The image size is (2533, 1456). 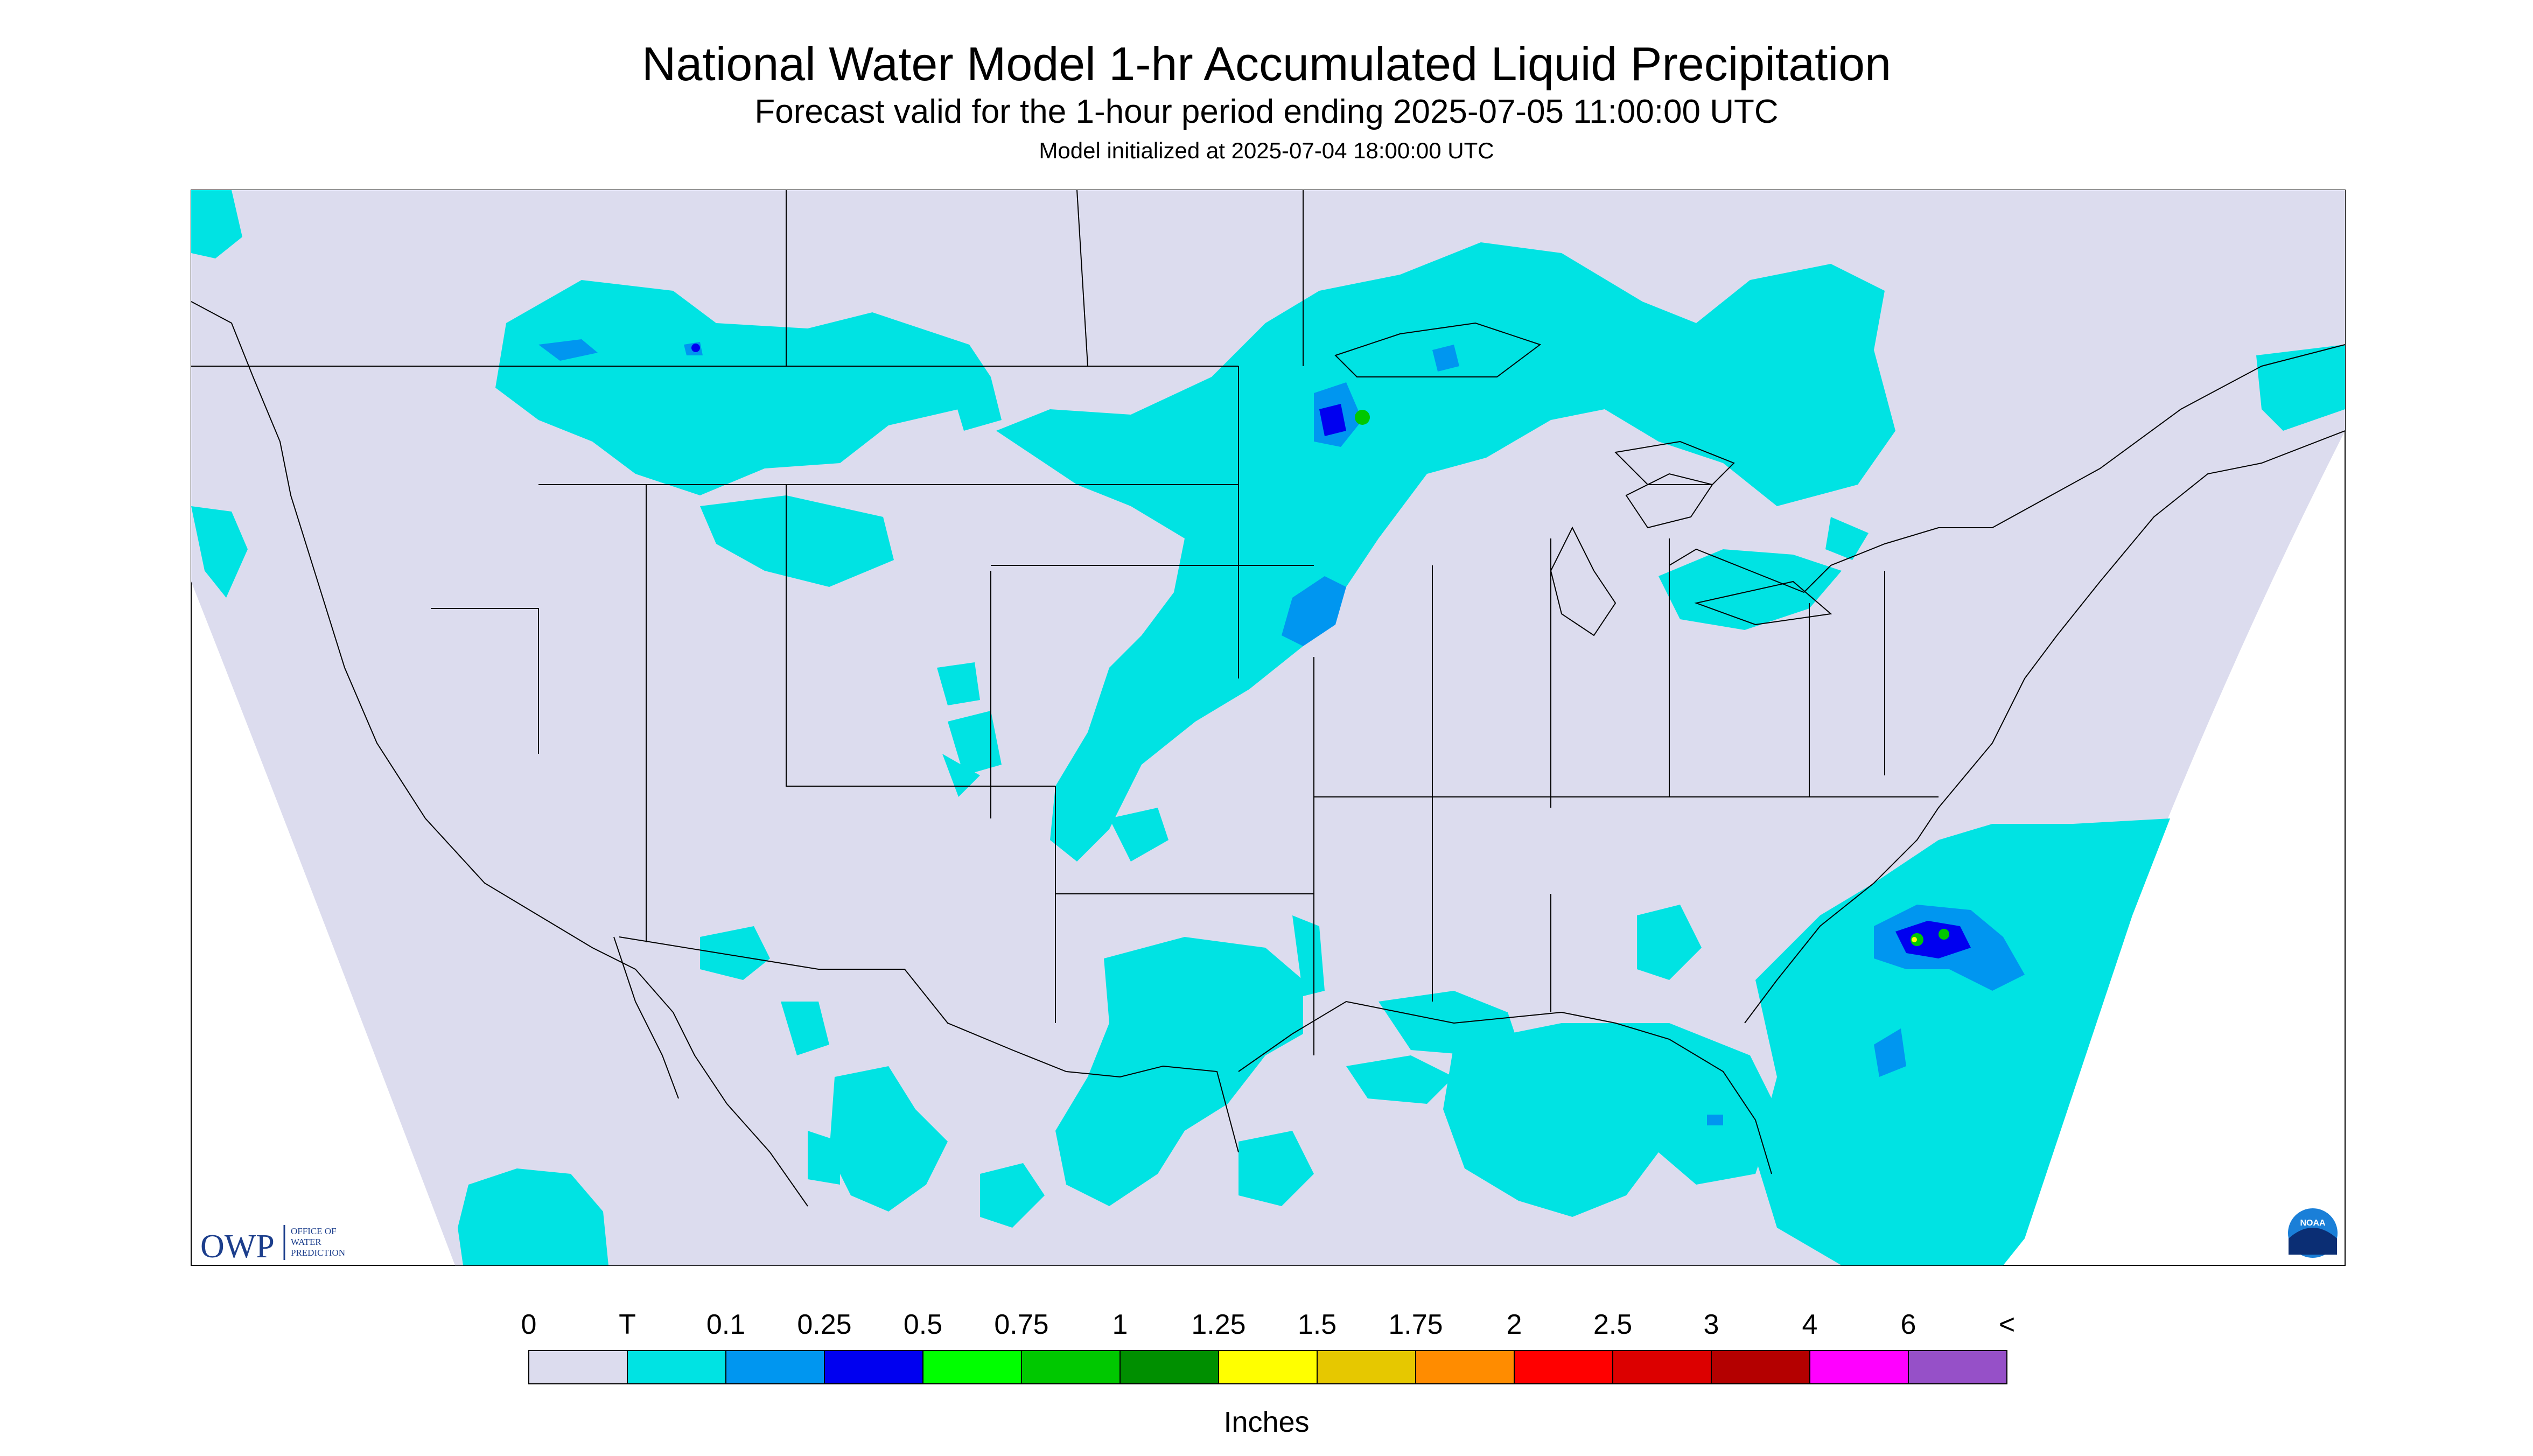 I want to click on legend-label: 0.75, so click(x=1022, y=1324).